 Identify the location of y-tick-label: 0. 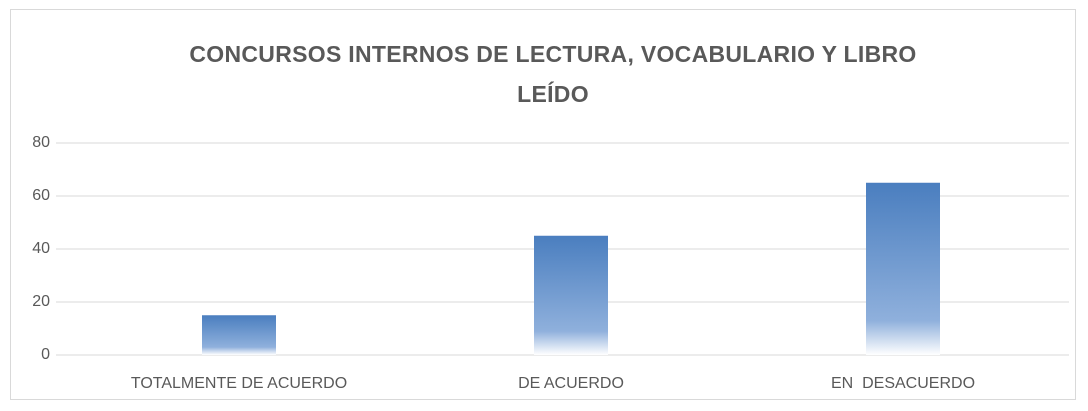
(45, 354).